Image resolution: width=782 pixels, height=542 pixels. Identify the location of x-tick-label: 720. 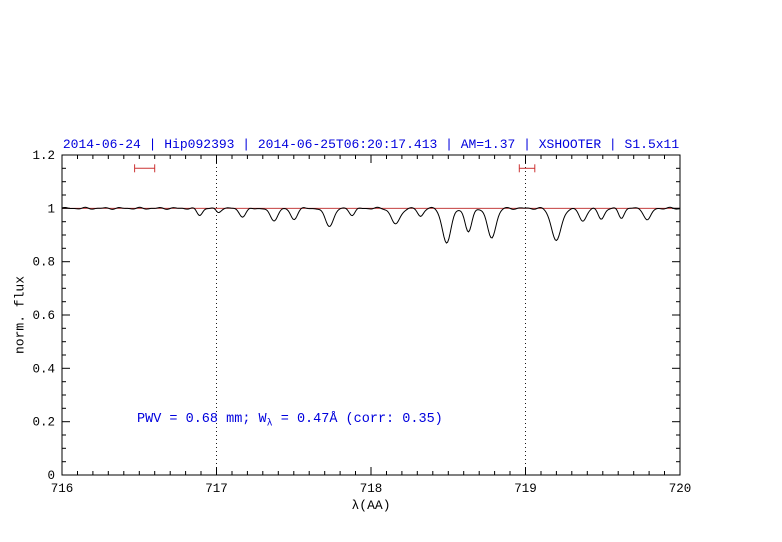
(680, 489).